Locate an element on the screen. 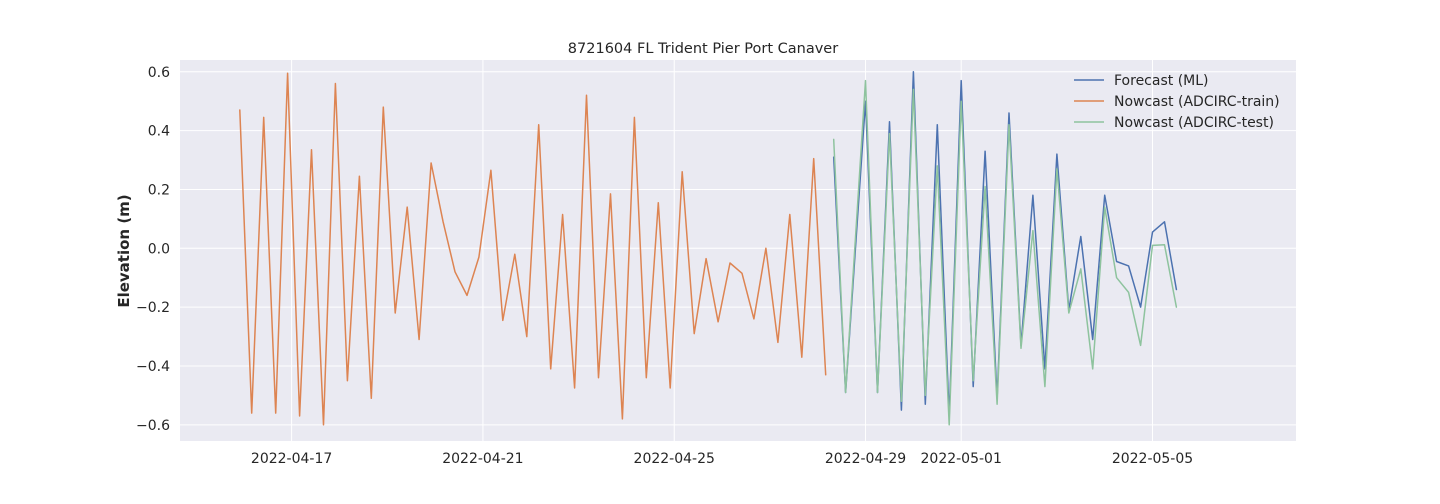 This screenshot has height=504, width=1440. legend-label: Nowcast (ADCIRC-train) is located at coordinates (1197, 102).